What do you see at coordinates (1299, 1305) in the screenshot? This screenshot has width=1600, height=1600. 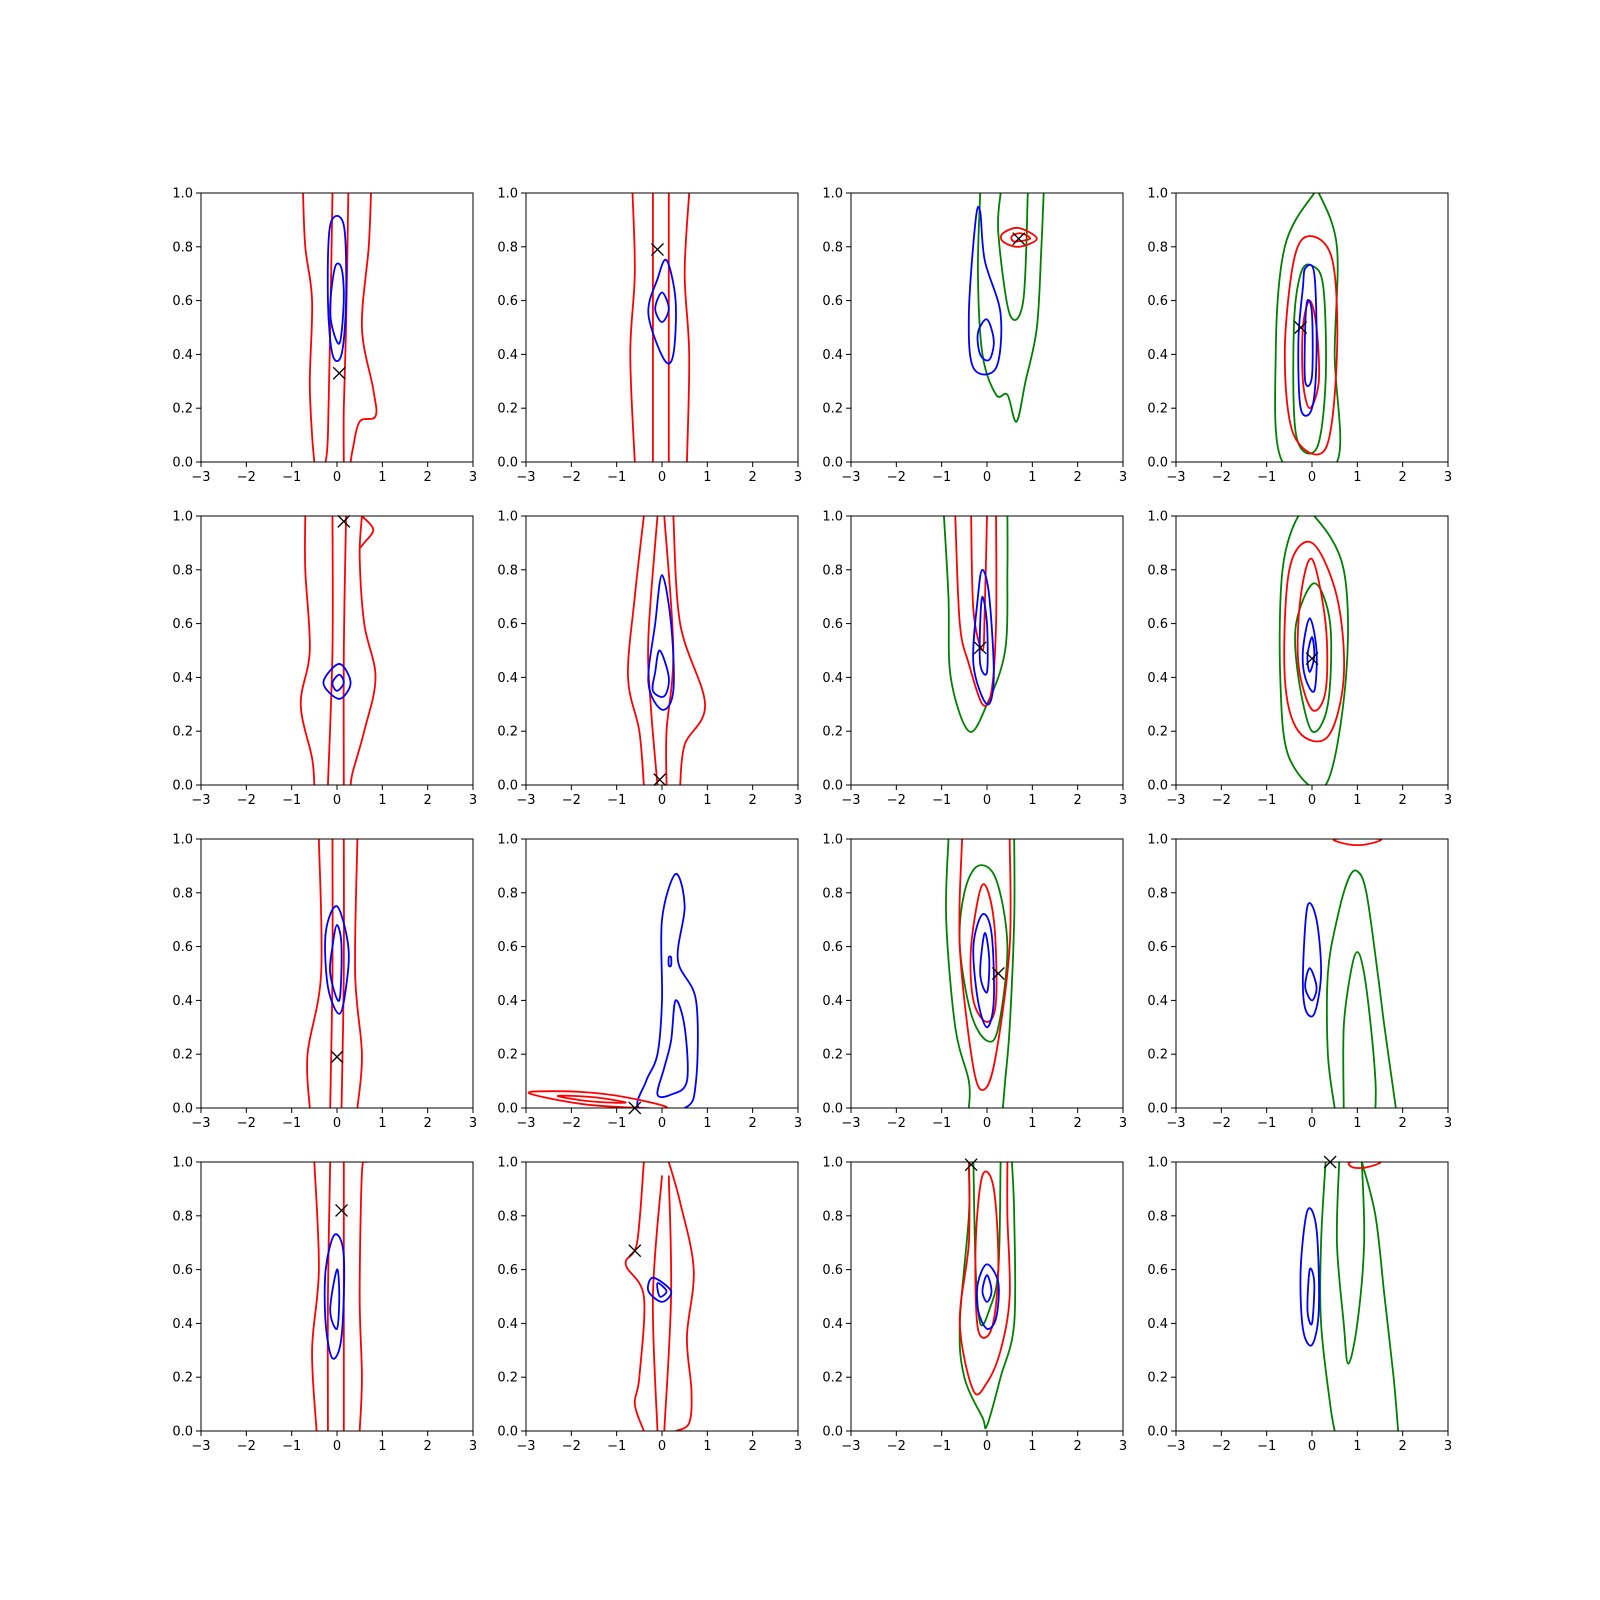 I see `panel-16: −3 −2 −1 0 1 2 3 0.0 0.2 0.4 0.6 0.8 1.0` at bounding box center [1299, 1305].